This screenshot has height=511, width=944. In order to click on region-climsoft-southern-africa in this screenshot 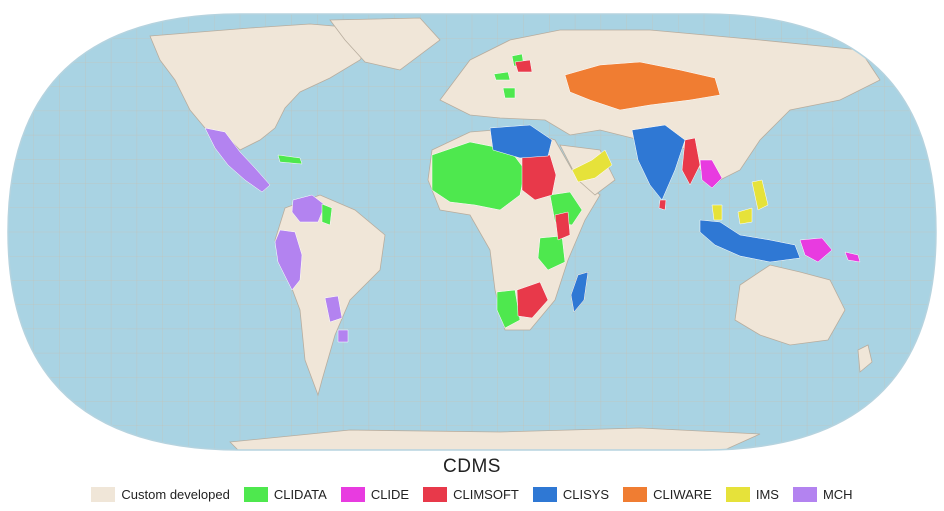, I will do `click(532, 300)`.